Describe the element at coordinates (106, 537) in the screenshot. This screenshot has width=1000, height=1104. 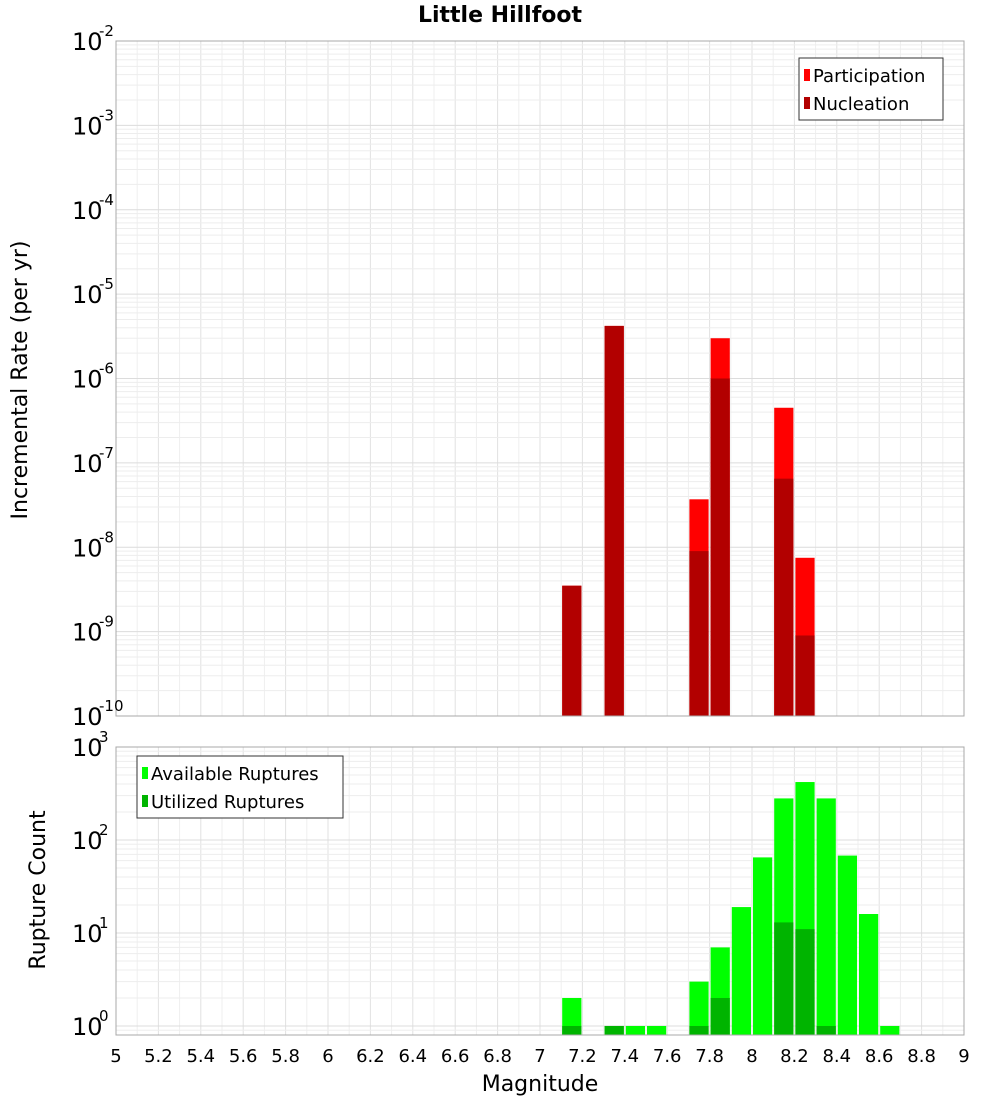
I see `top-y-tick-exponent: -8` at that location.